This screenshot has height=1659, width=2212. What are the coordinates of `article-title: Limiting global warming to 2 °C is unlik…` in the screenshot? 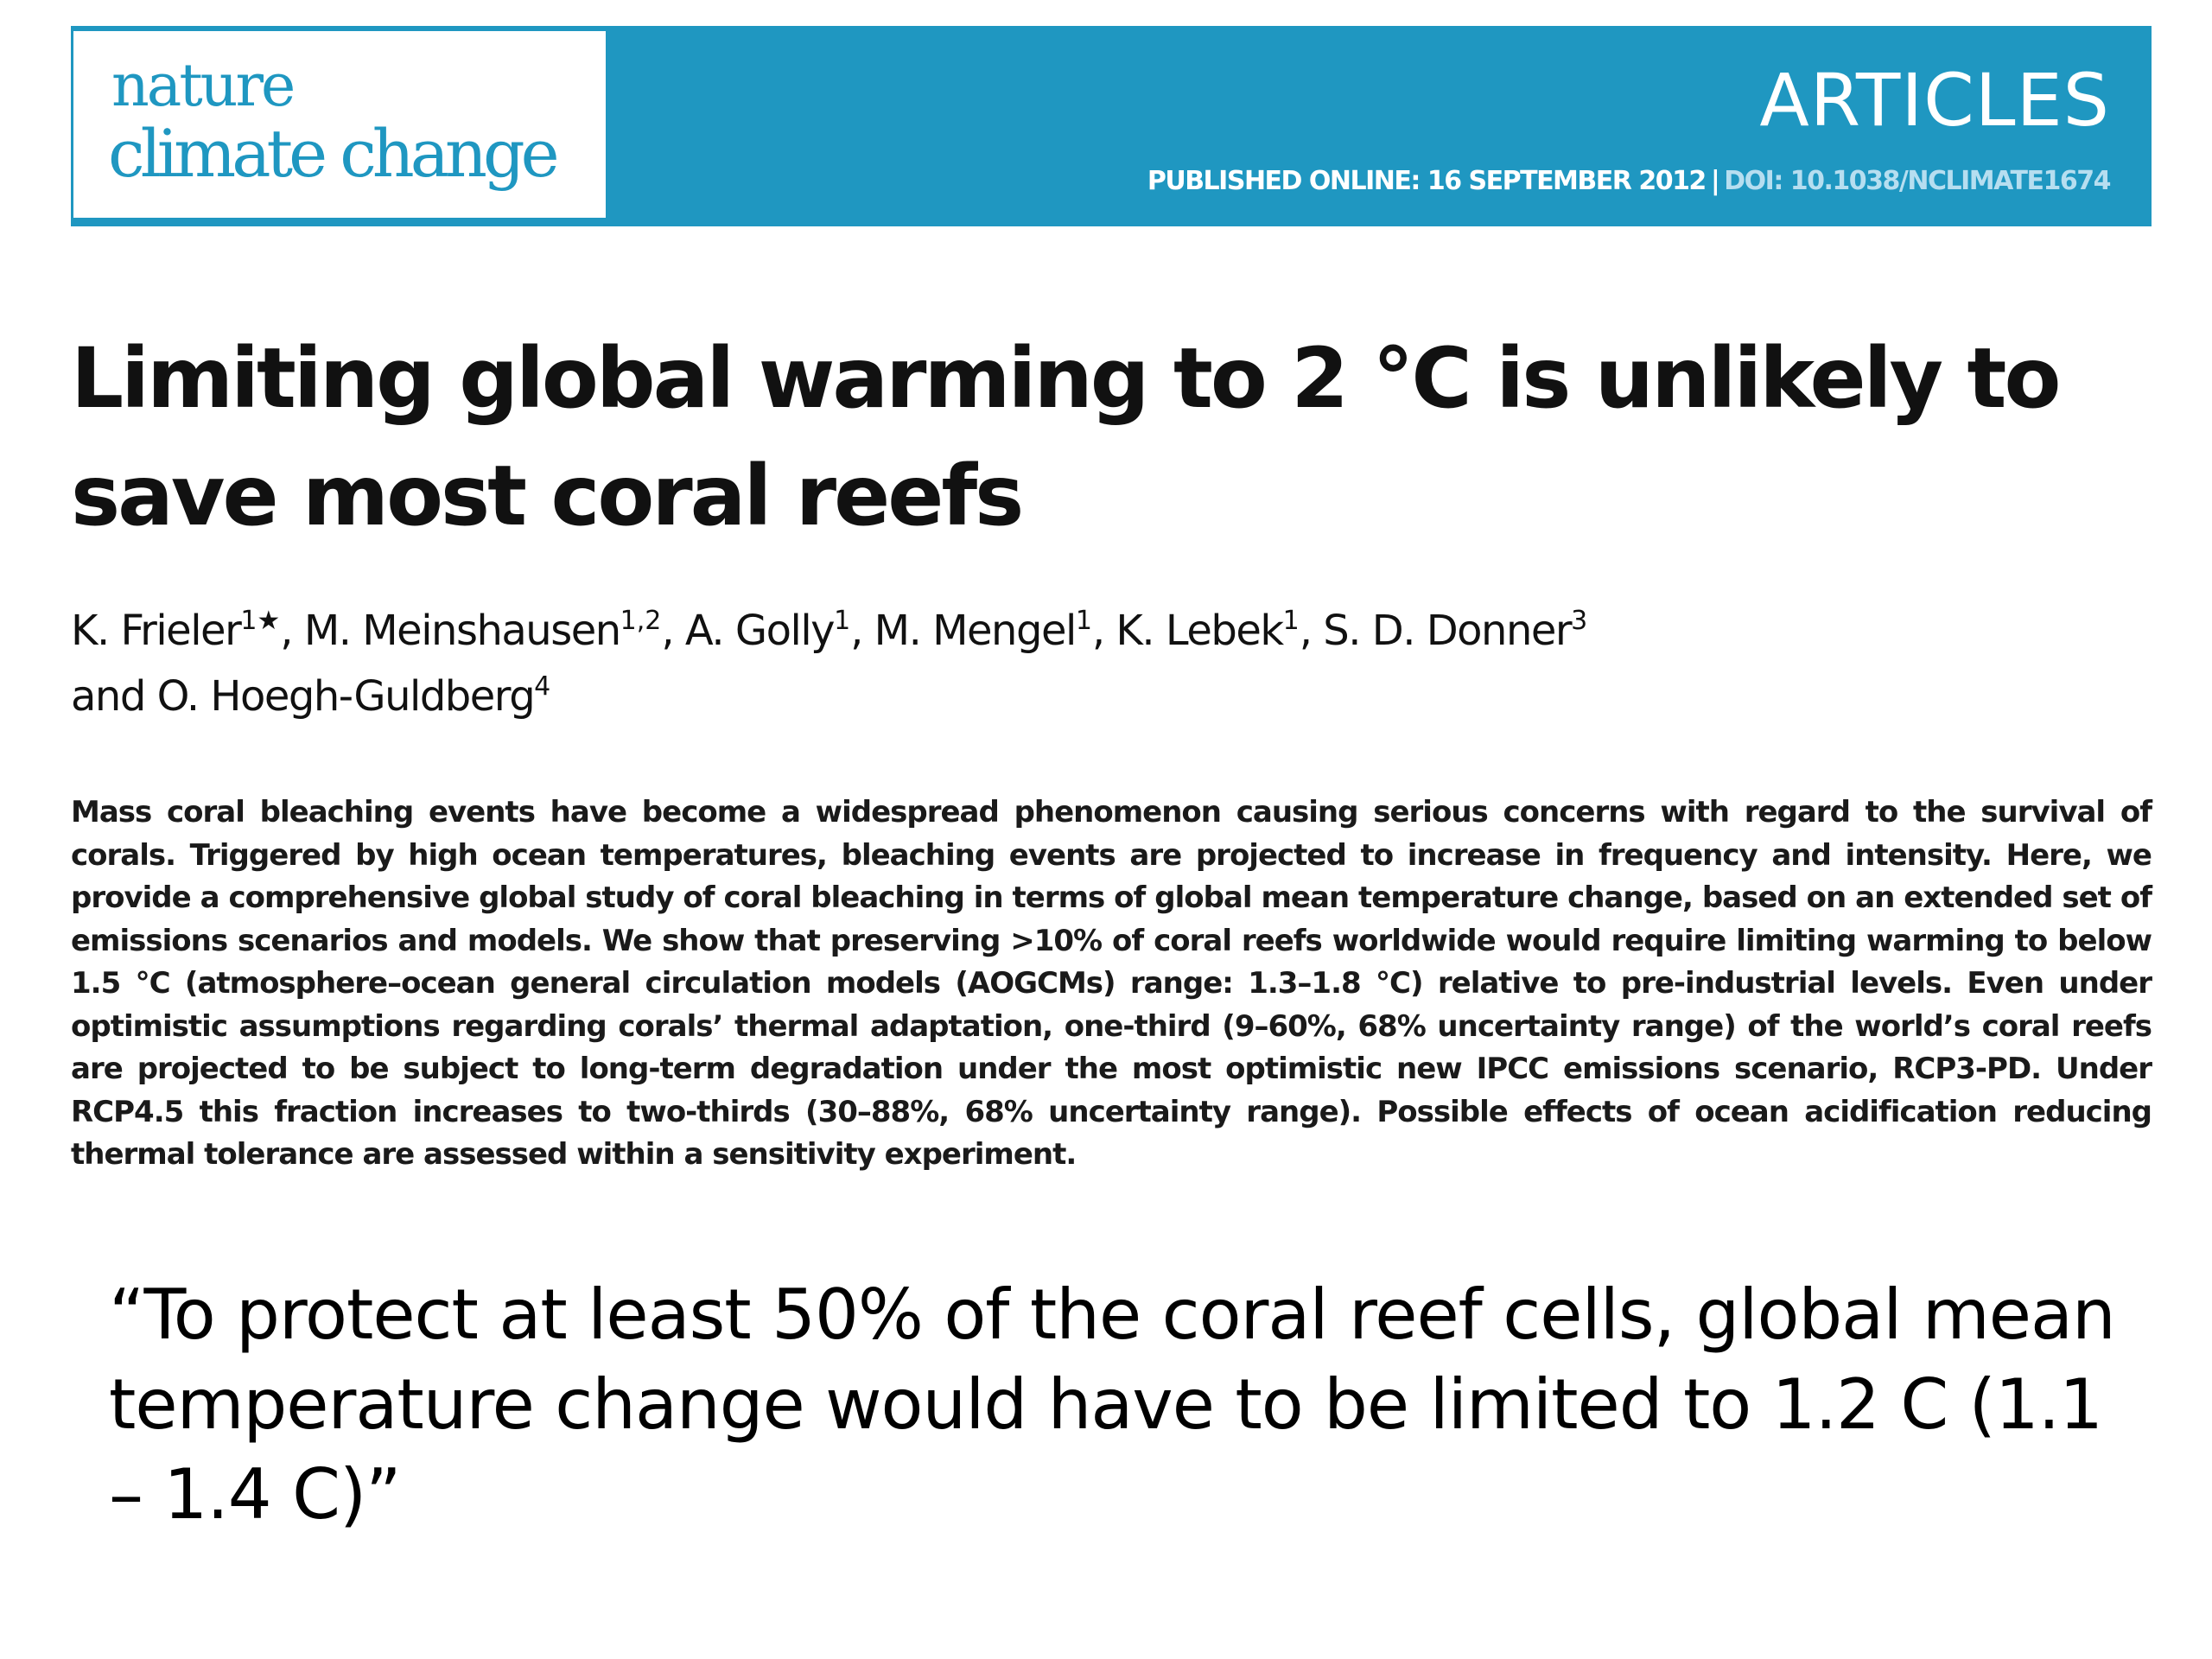 It's located at (1066, 437).